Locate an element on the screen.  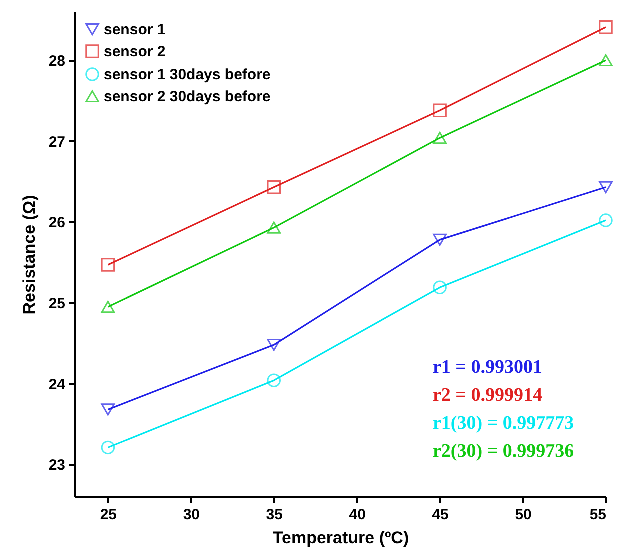
x-tick-label: 40 is located at coordinates (357, 515).